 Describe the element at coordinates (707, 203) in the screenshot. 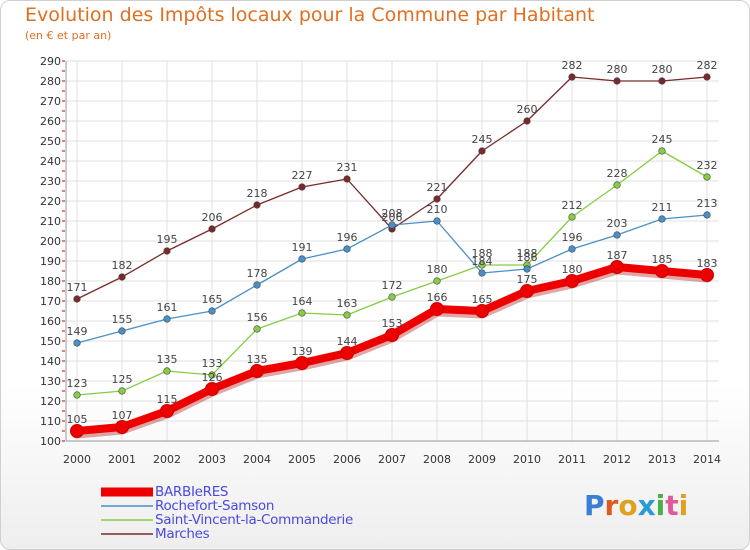

I see `data-label: 213` at that location.